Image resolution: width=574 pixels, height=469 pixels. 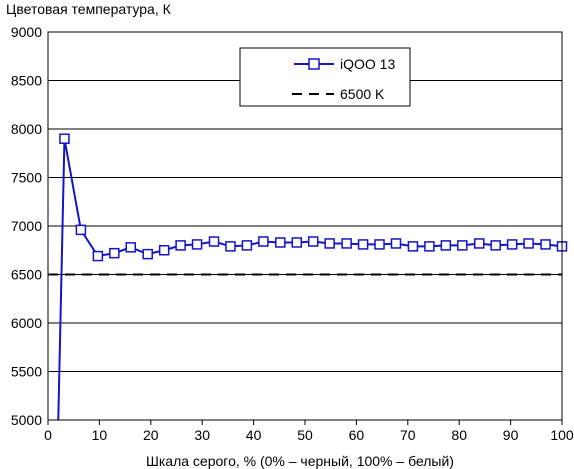 I want to click on x-tick-label: 80, so click(x=459, y=435).